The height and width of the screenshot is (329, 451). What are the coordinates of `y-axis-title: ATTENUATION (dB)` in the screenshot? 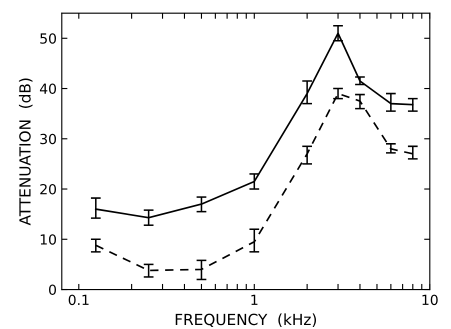 It's located at (25, 152).